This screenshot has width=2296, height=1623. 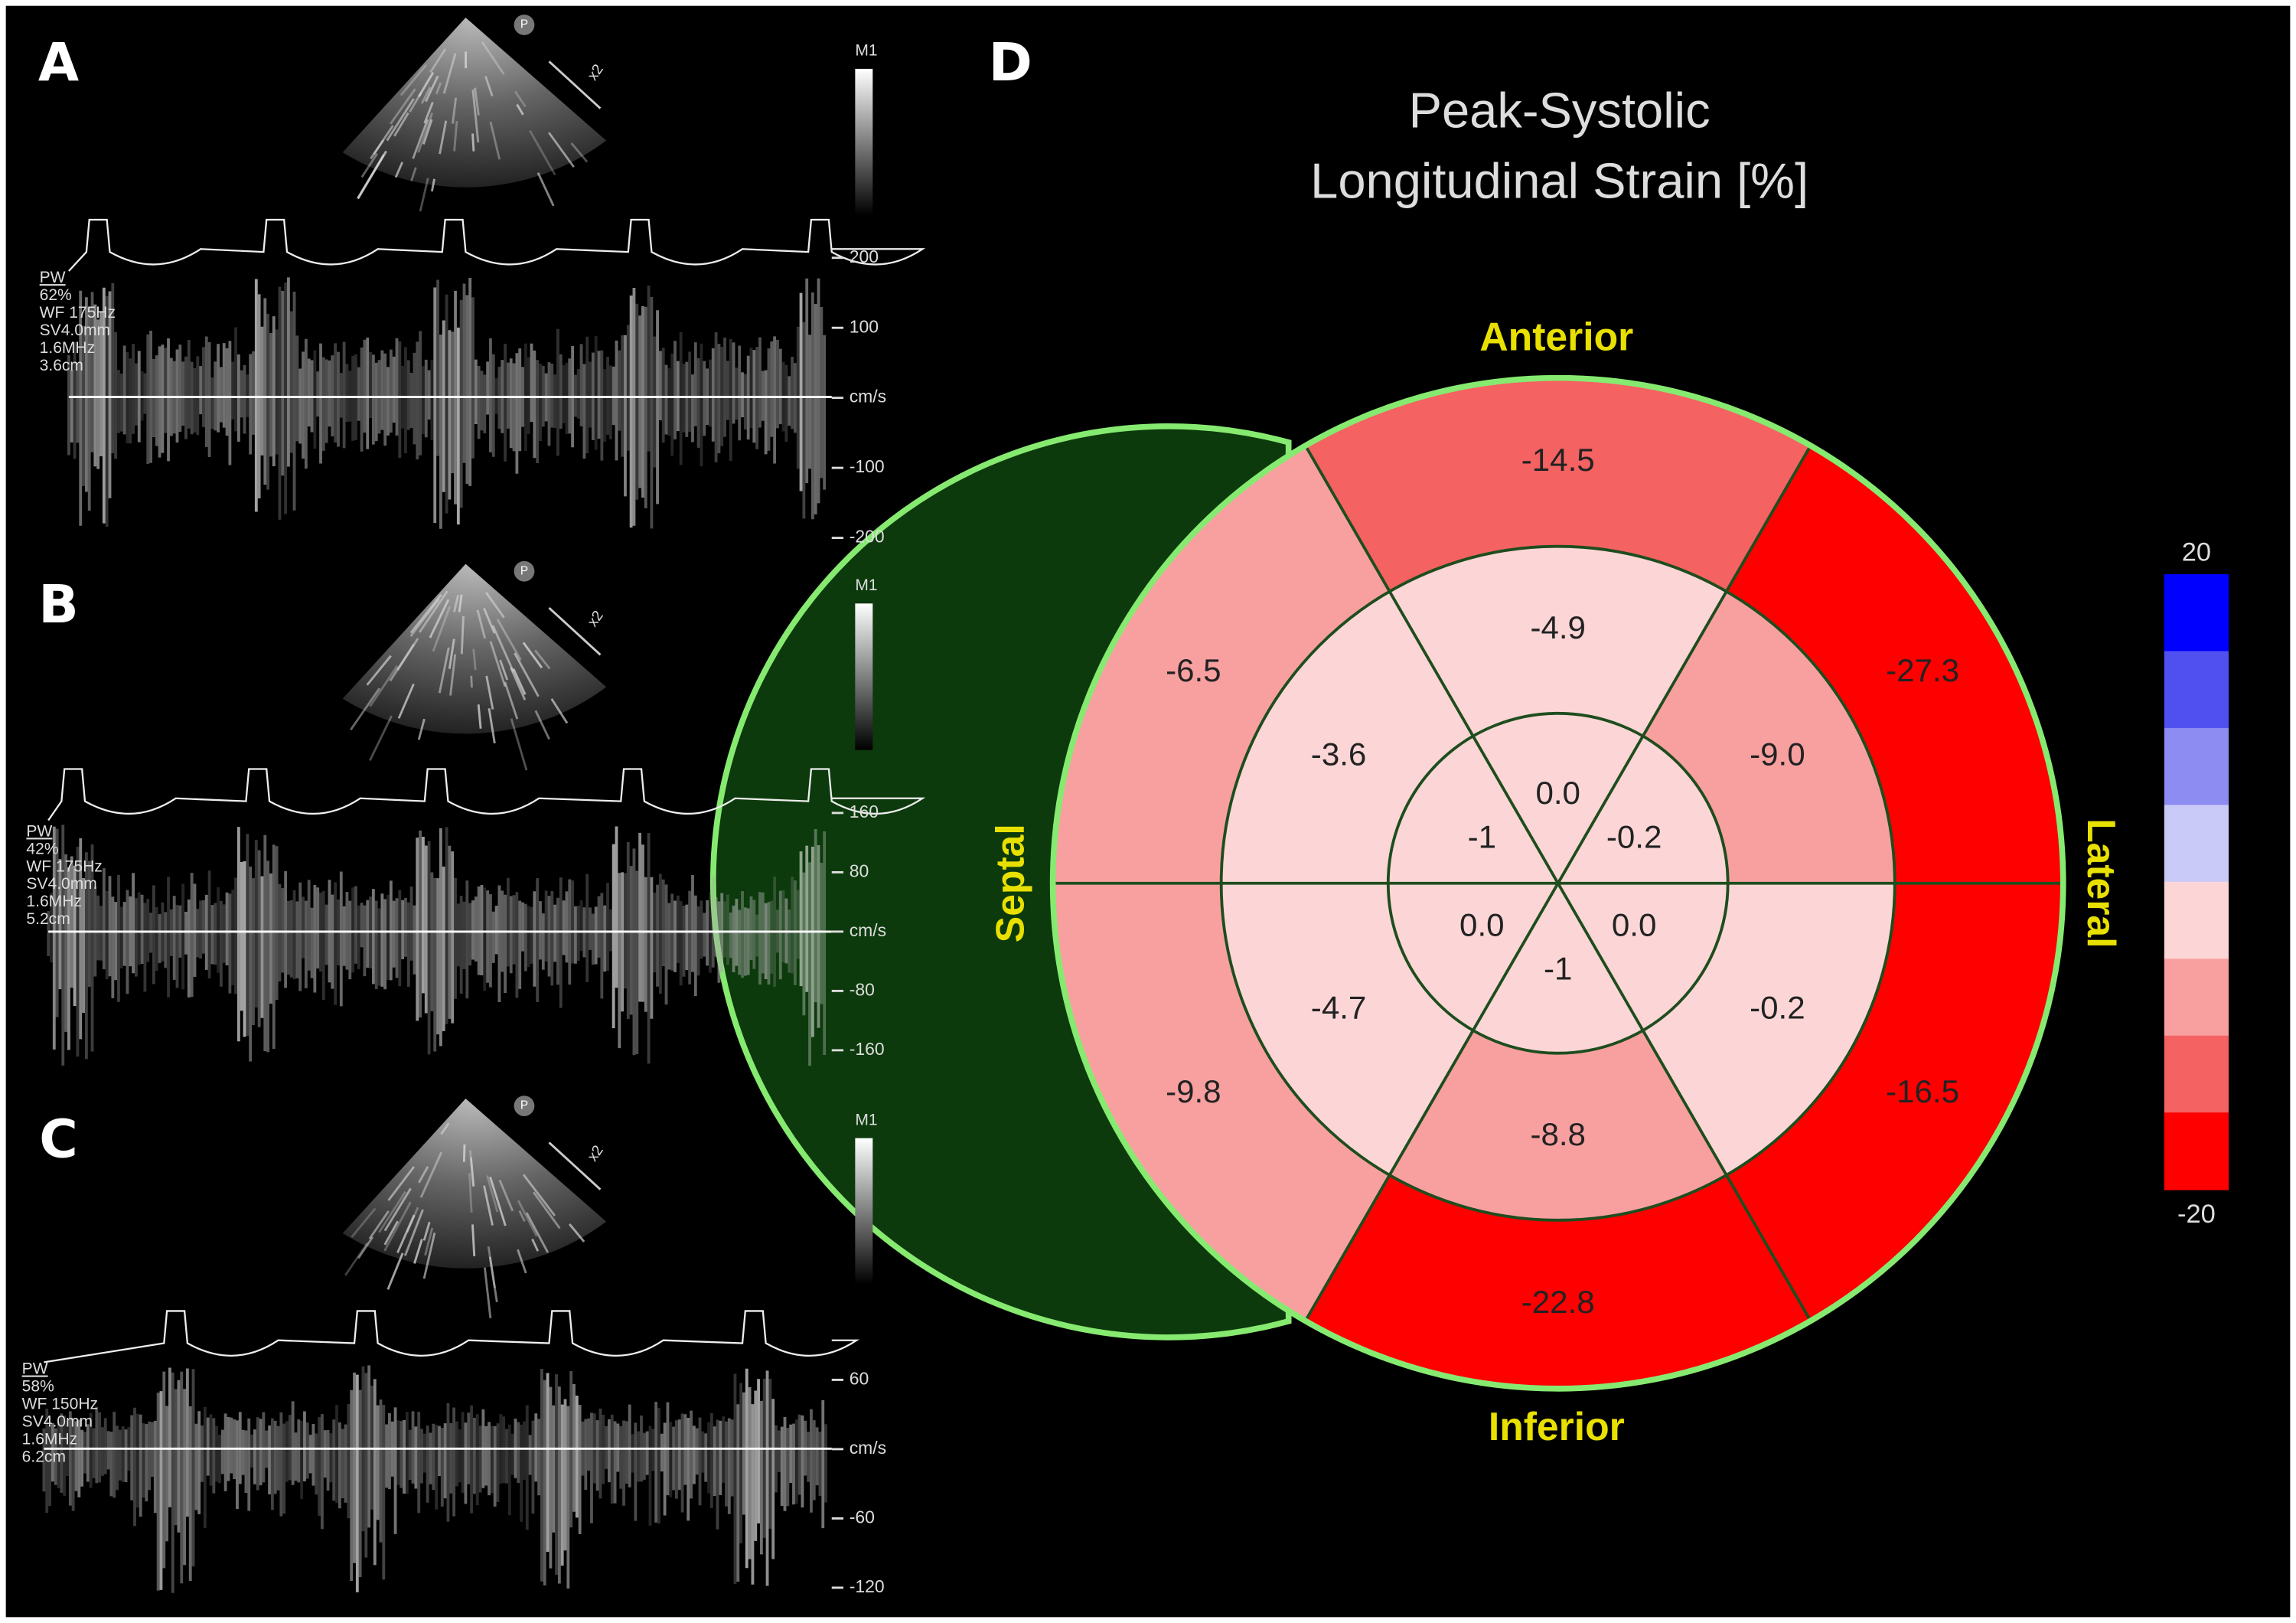 I want to click on tick-label: -100, so click(x=867, y=466).